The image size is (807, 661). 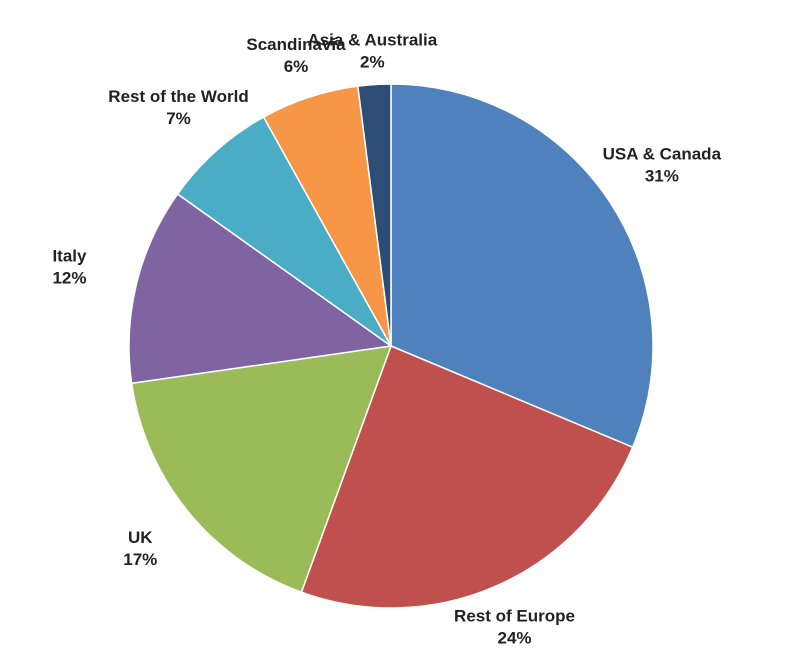 I want to click on slice-label: Scandinavia, so click(x=296, y=44).